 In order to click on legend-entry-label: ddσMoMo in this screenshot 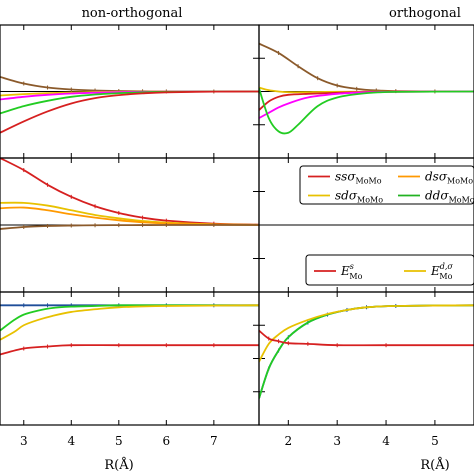, I will do `click(449, 197)`.